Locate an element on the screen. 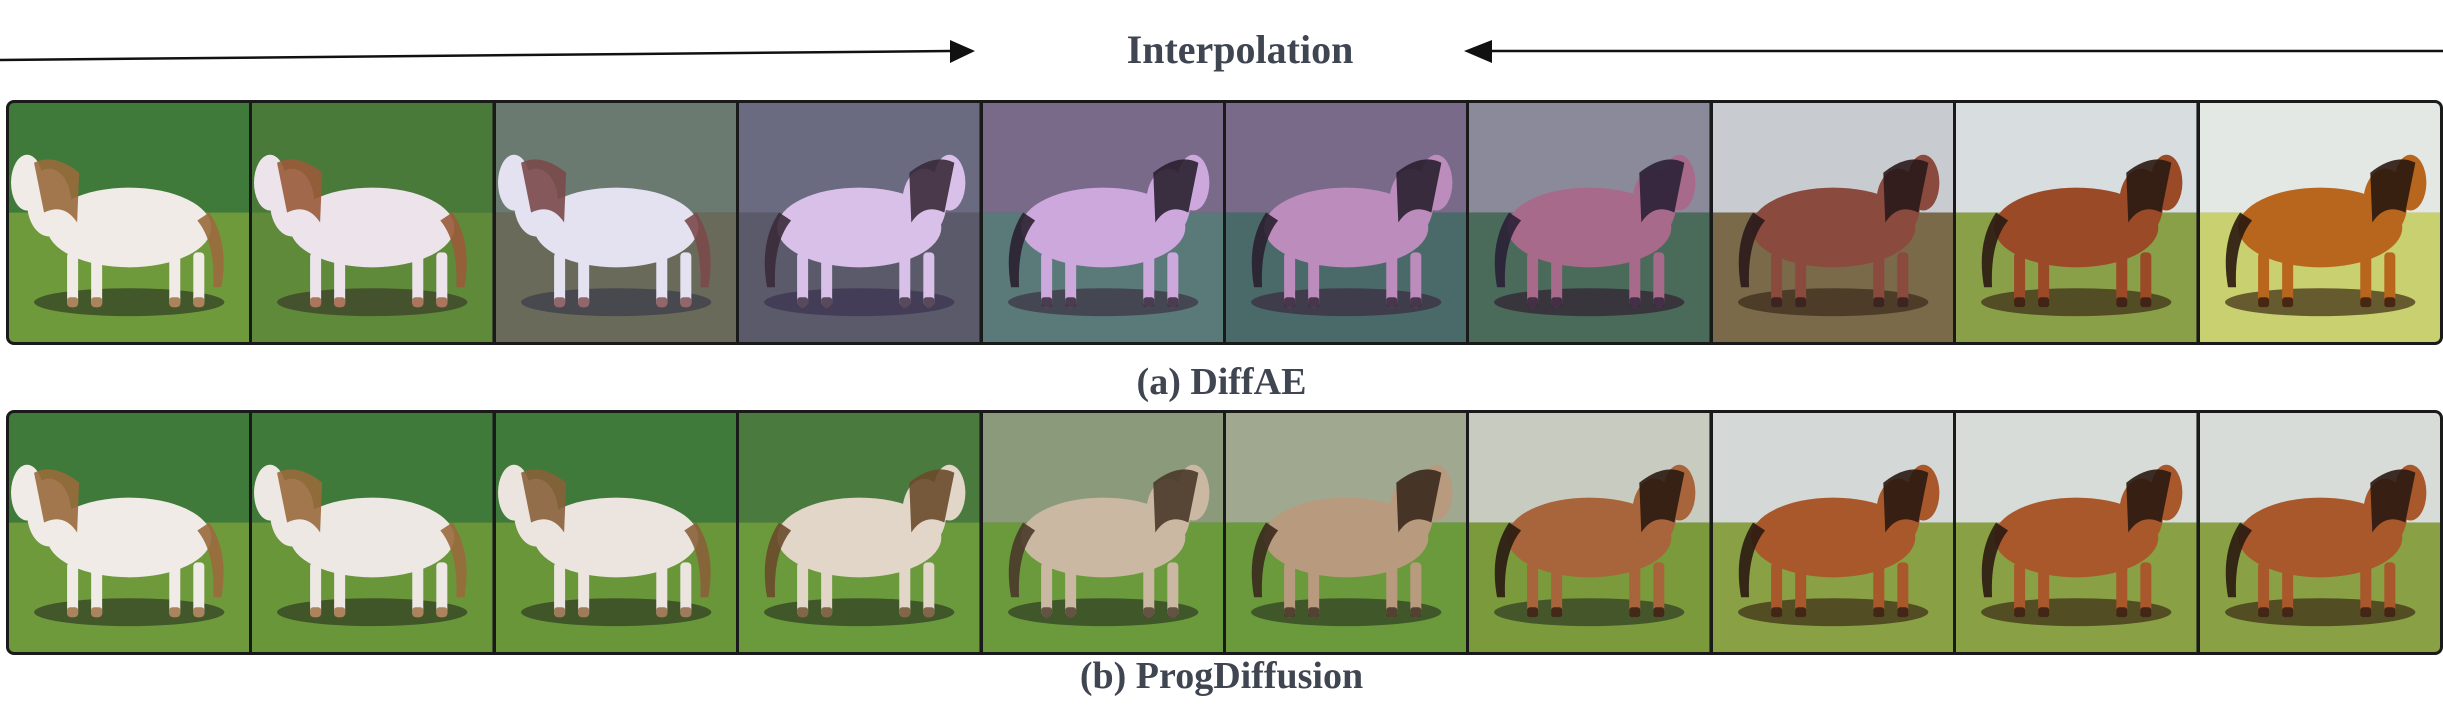  left-arrow-head is located at coordinates (962, 51).